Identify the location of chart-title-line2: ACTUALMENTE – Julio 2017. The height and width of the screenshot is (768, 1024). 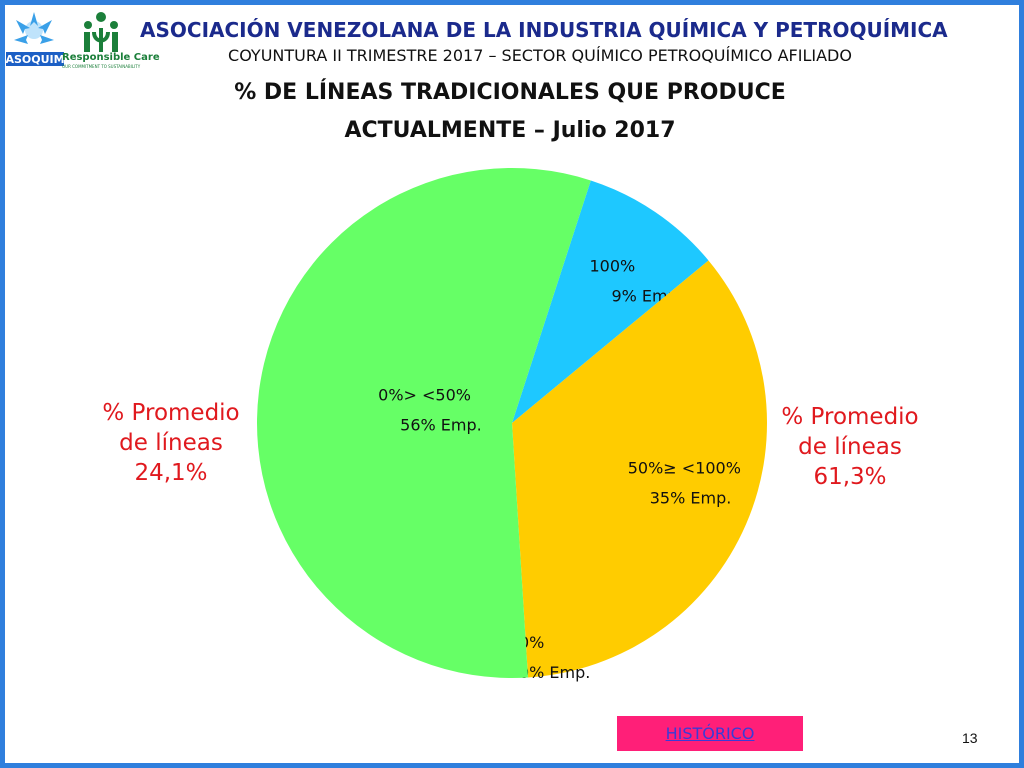
(510, 130).